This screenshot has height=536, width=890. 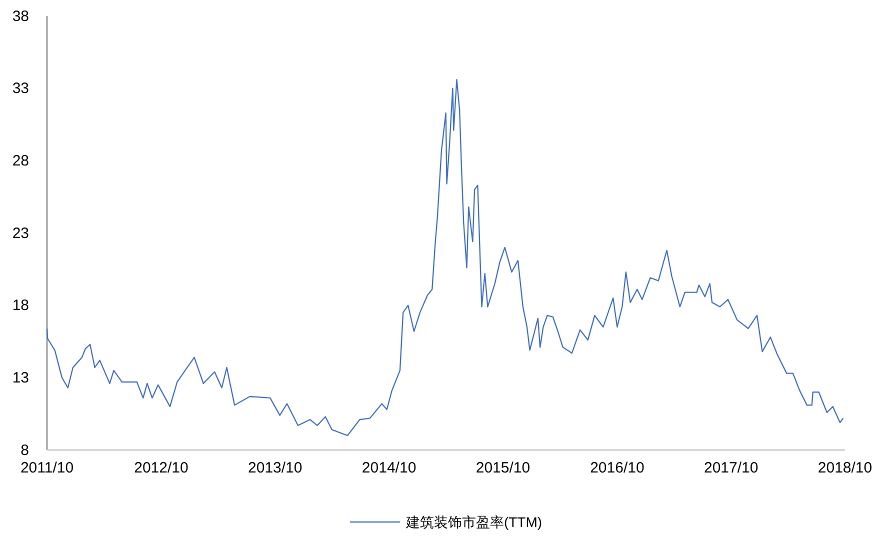 I want to click on x-tick-label: 2016/10, so click(x=617, y=468).